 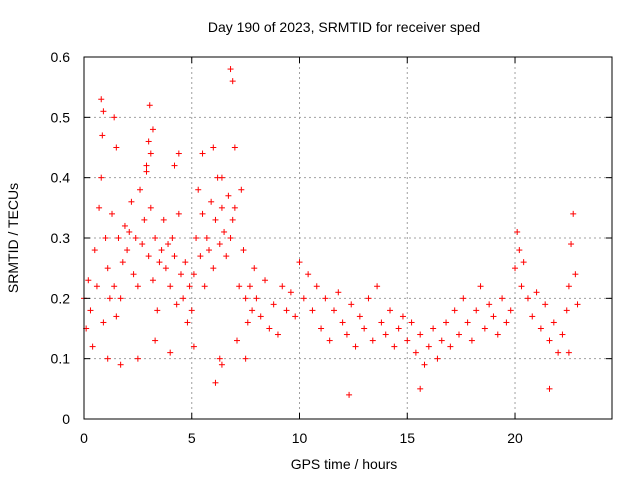 I want to click on y-axis-title: SRMTID / TECUs, so click(x=13, y=238).